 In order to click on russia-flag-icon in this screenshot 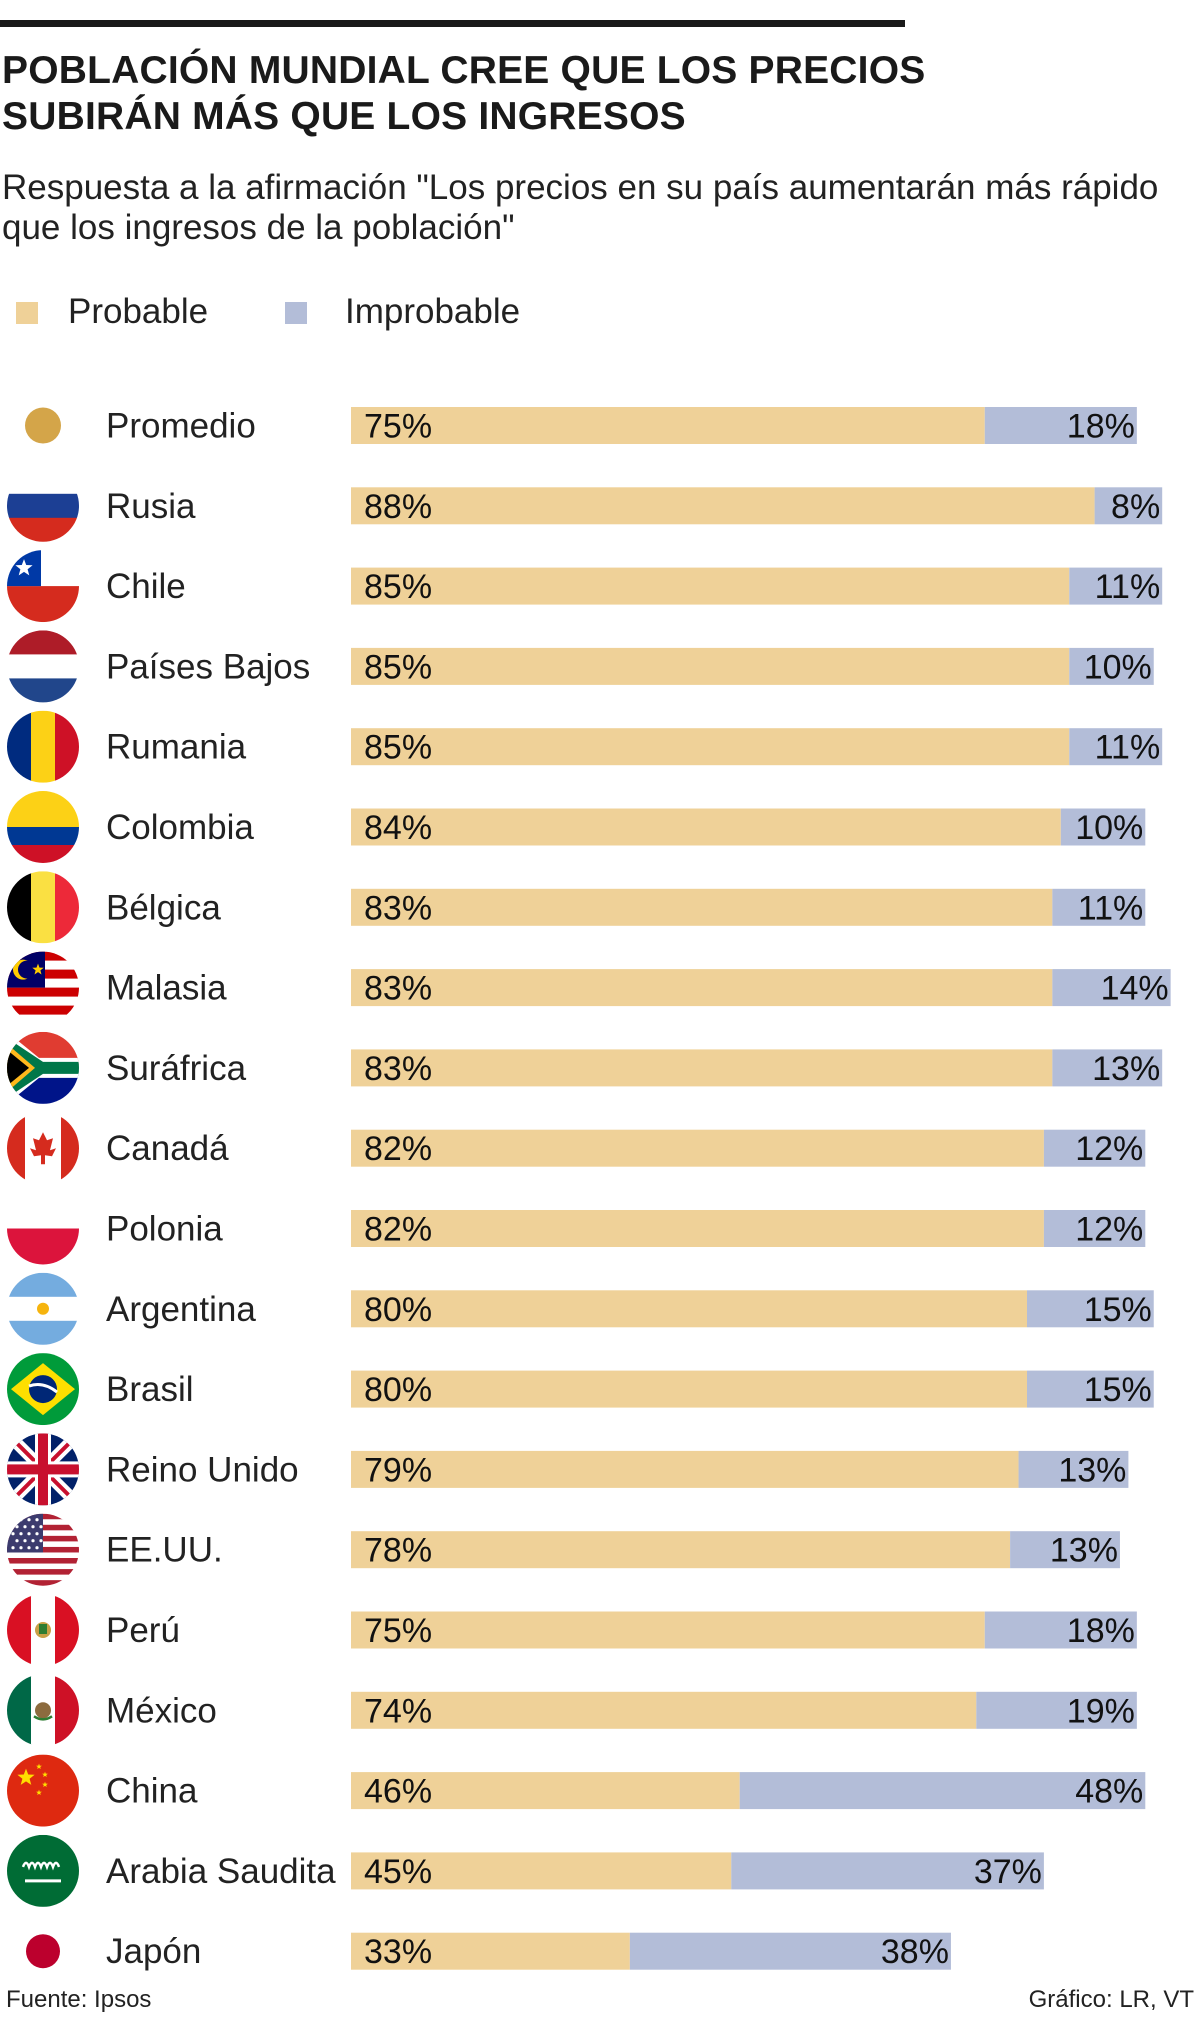, I will do `click(43, 505)`.